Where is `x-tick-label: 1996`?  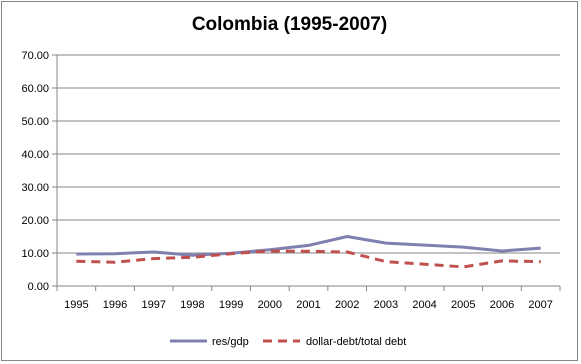
x-tick-label: 1996 is located at coordinates (115, 305).